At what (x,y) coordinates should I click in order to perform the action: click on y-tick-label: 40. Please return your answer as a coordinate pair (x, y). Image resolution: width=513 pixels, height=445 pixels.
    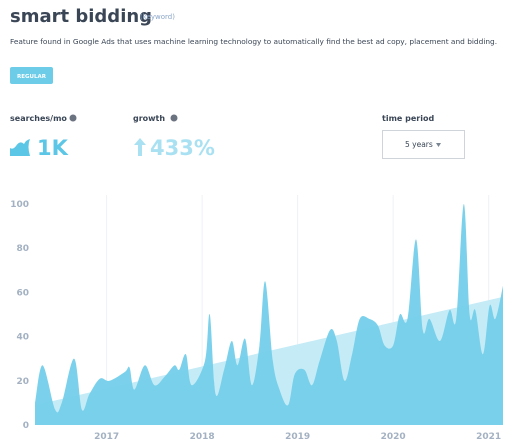
    Looking at the image, I should click on (22, 338).